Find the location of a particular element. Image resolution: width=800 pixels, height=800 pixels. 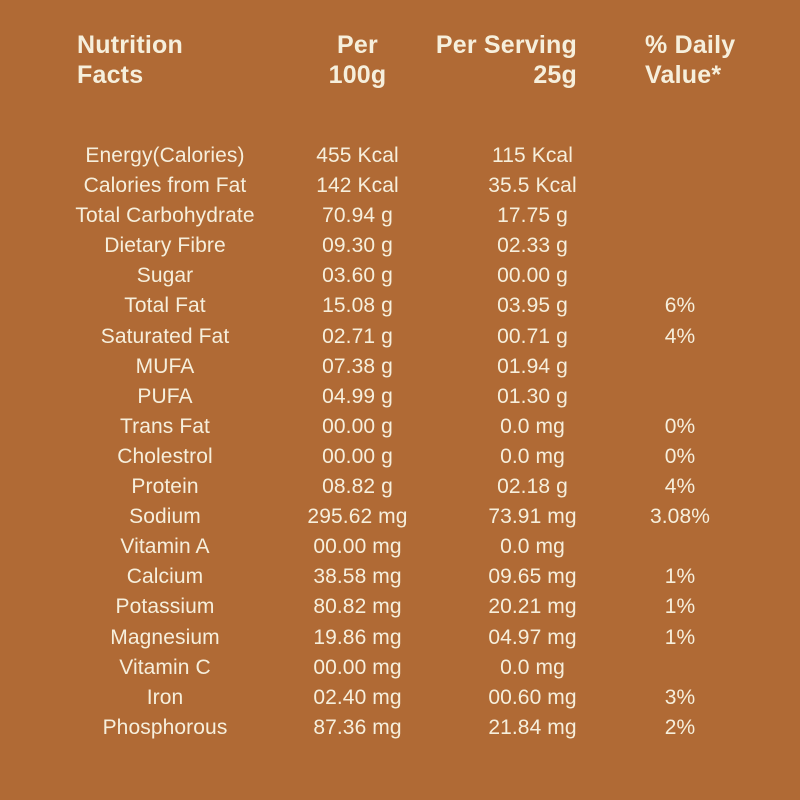

table-row: Calories from Fat 142 Kcal 35.5 Kcal is located at coordinates (375, 186).